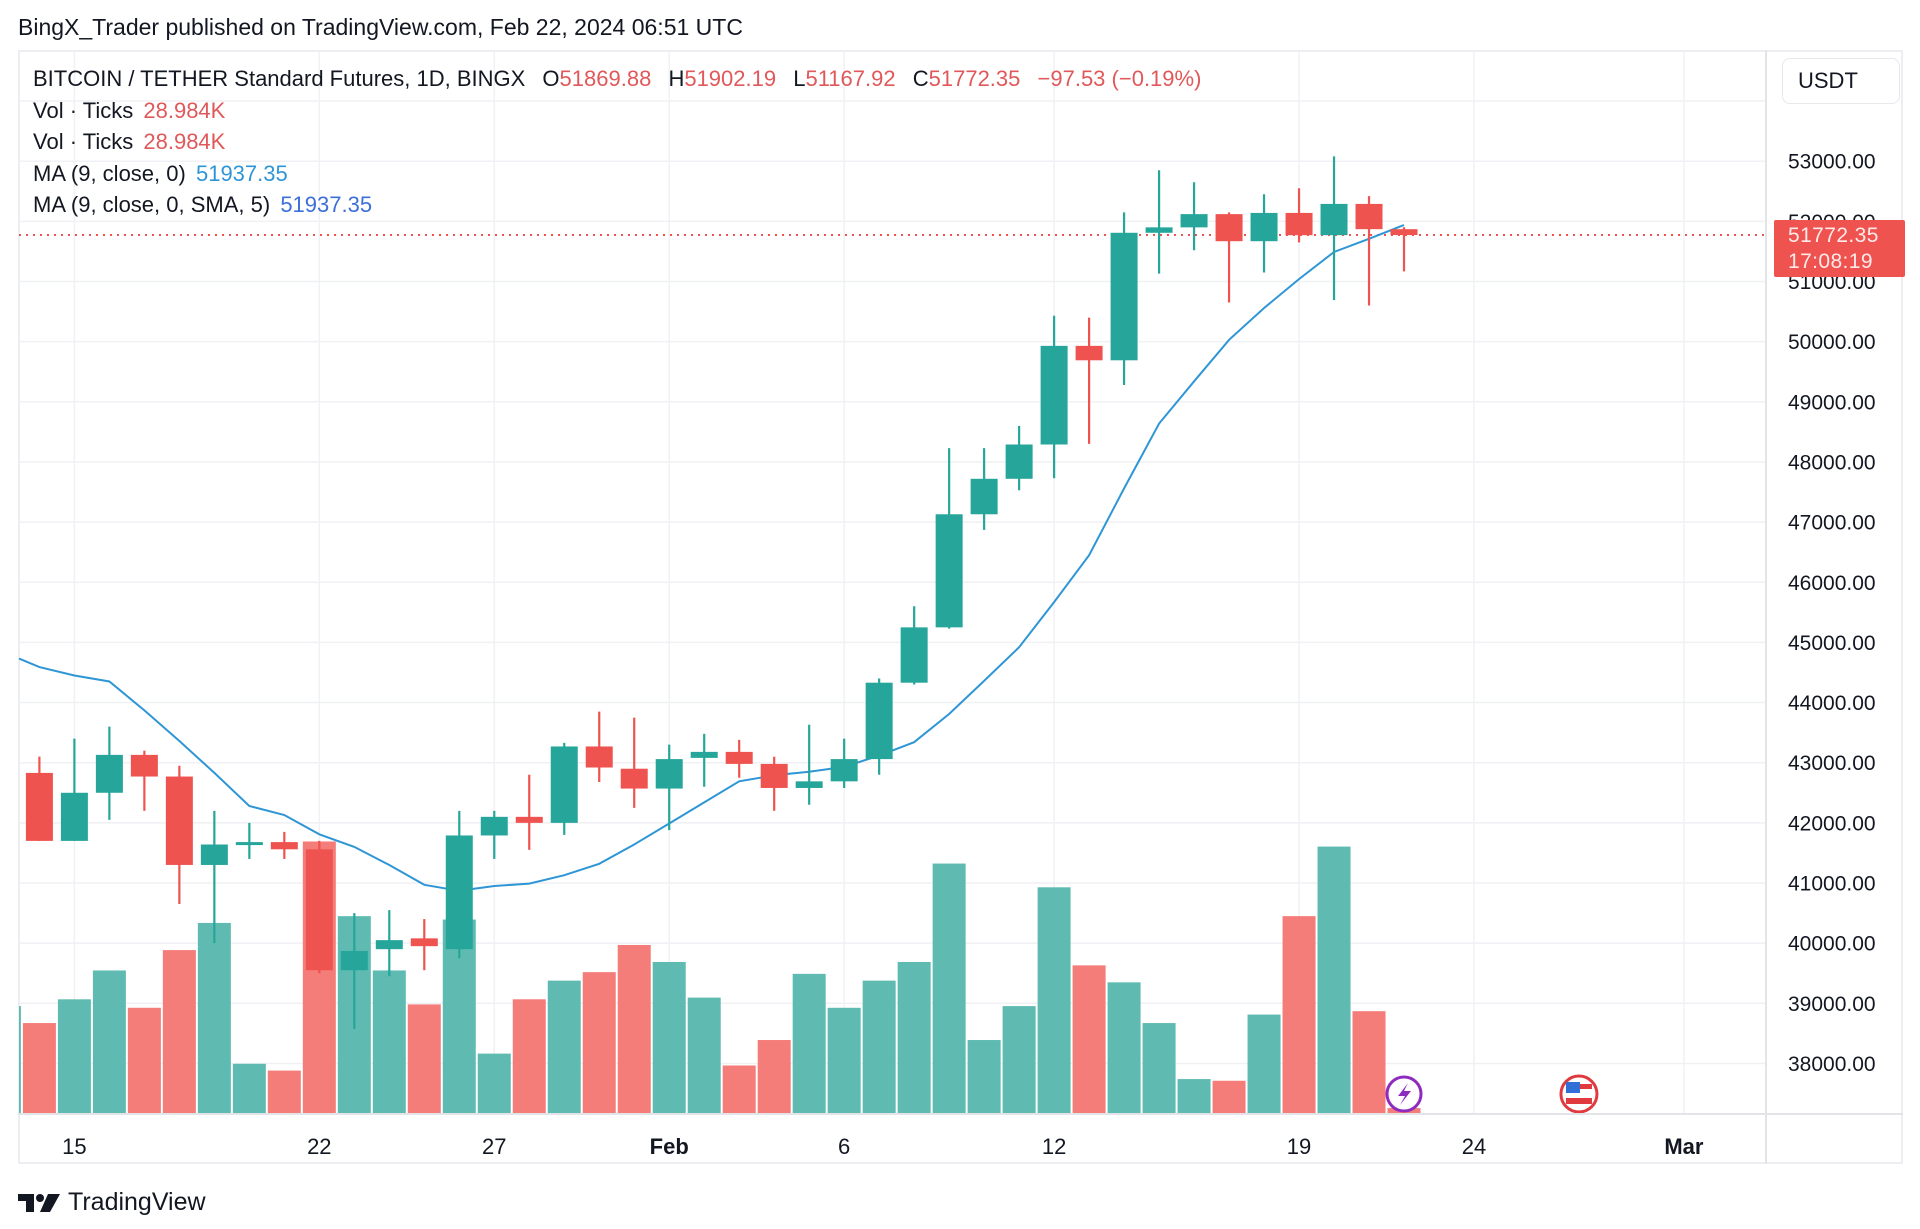  What do you see at coordinates (617, 142) in the screenshot?
I see `legend-volume-2: Vol · Ticks 28.984K` at bounding box center [617, 142].